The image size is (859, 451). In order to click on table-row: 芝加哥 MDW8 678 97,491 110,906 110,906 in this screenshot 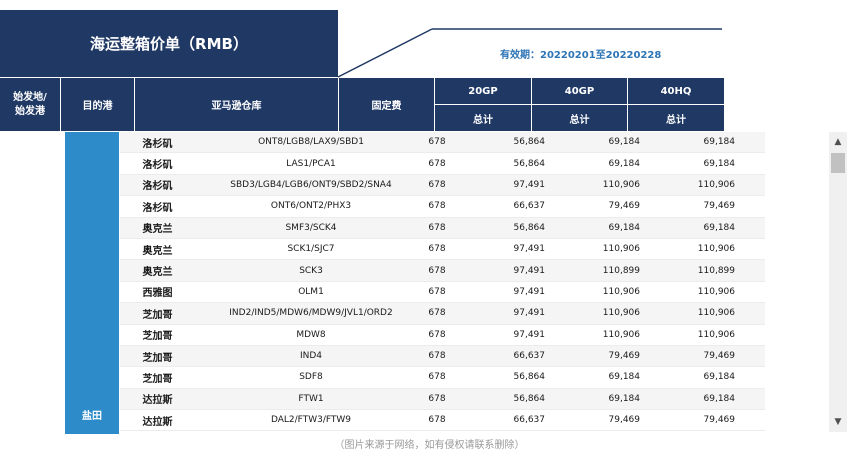, I will do `click(442, 335)`.